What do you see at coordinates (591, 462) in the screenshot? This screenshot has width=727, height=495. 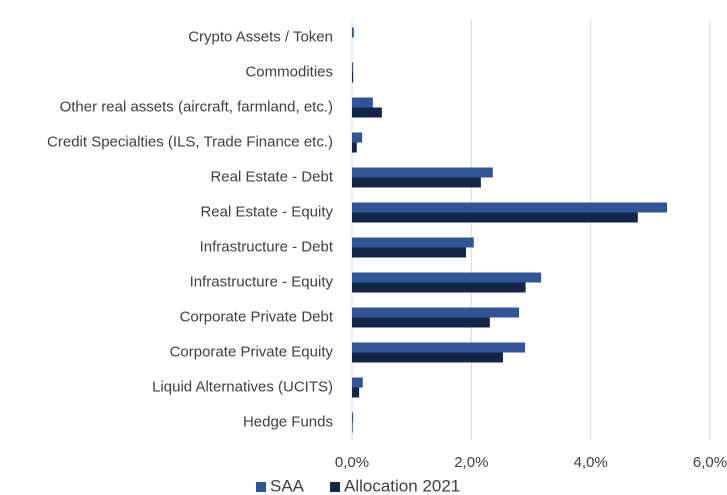 I see `x-tick-label: 4,0%` at bounding box center [591, 462].